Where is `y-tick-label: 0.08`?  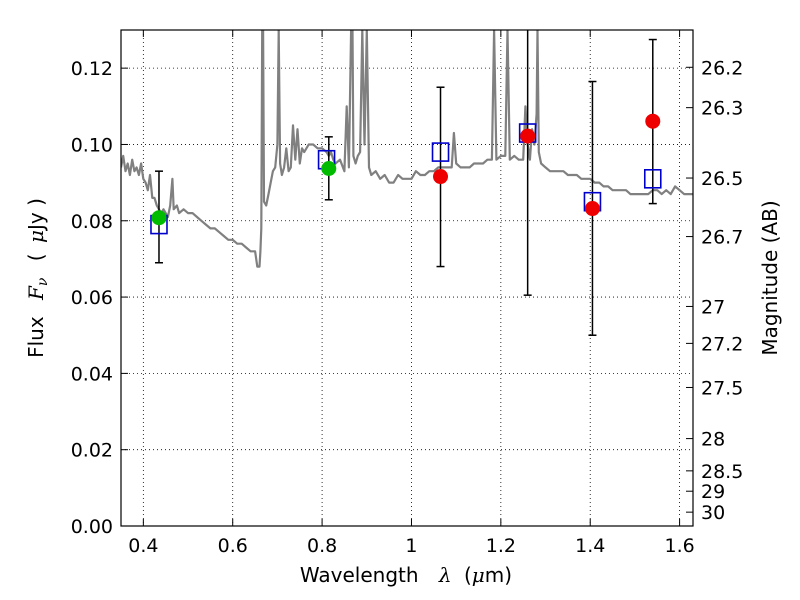 y-tick-label: 0.08 is located at coordinates (92, 222).